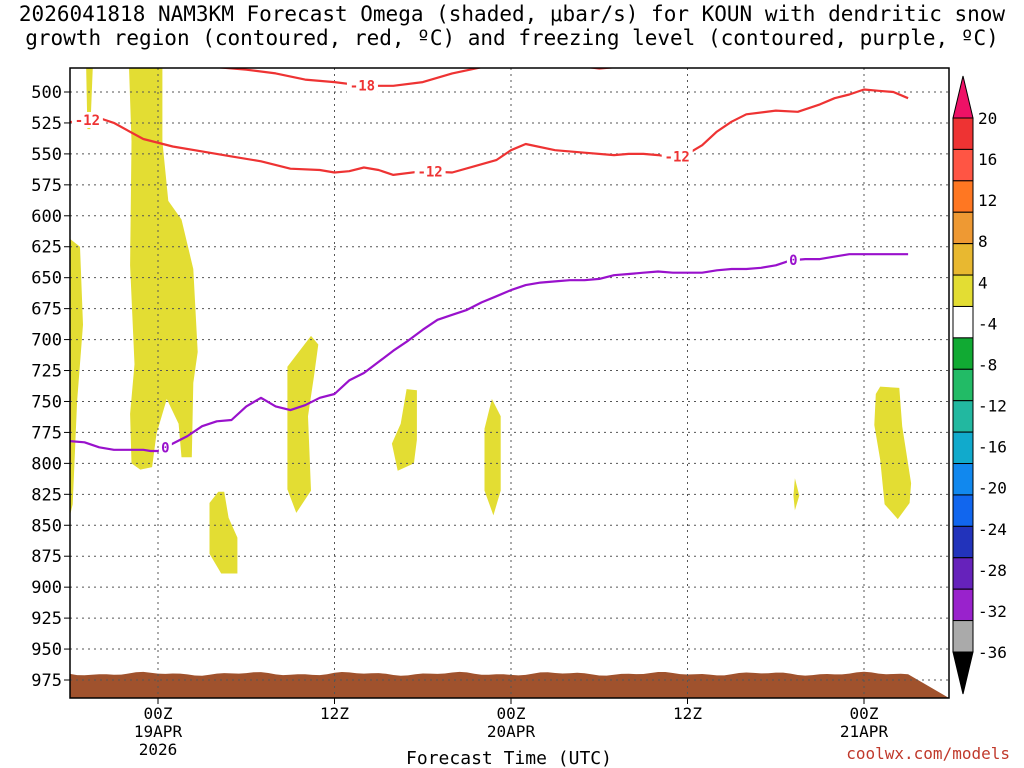 Image resolution: width=1024 pixels, height=768 pixels. What do you see at coordinates (46, 310) in the screenshot?
I see `y-tick-label: 675` at bounding box center [46, 310].